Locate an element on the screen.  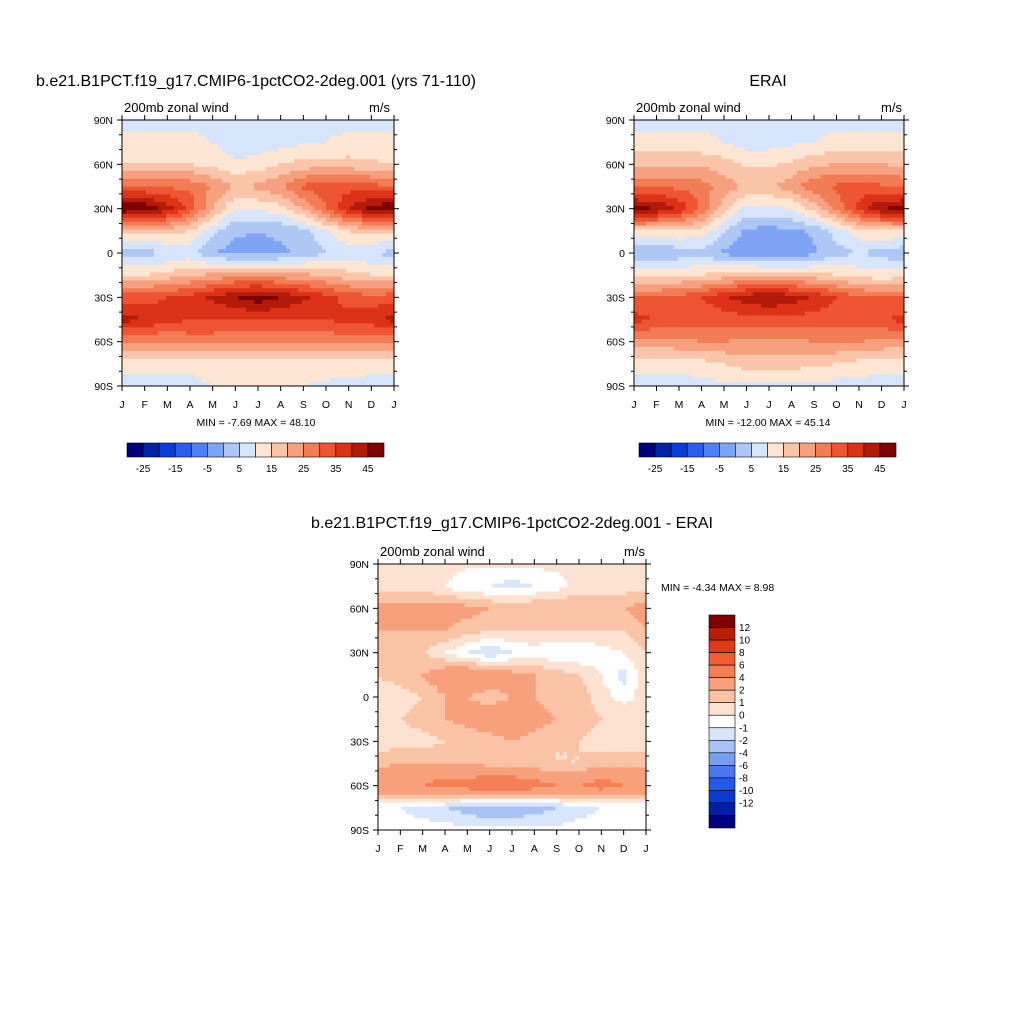
x-tick-label: D is located at coordinates (372, 405).